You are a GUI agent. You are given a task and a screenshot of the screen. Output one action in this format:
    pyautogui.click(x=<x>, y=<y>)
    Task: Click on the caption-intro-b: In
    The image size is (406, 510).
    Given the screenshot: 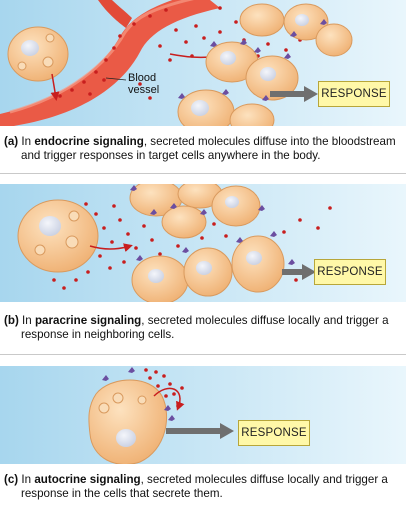 What is the action you would take?
    pyautogui.click(x=27, y=320)
    